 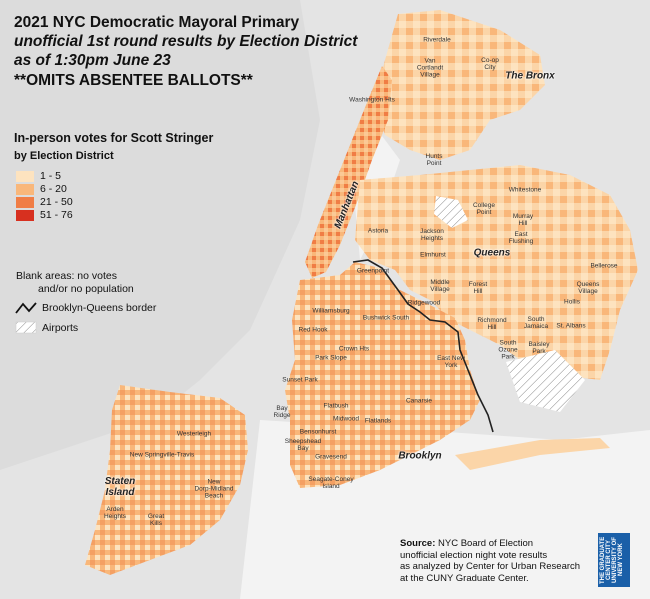 What do you see at coordinates (51, 176) in the screenshot?
I see `legend-bin-label-1: 1 - 5` at bounding box center [51, 176].